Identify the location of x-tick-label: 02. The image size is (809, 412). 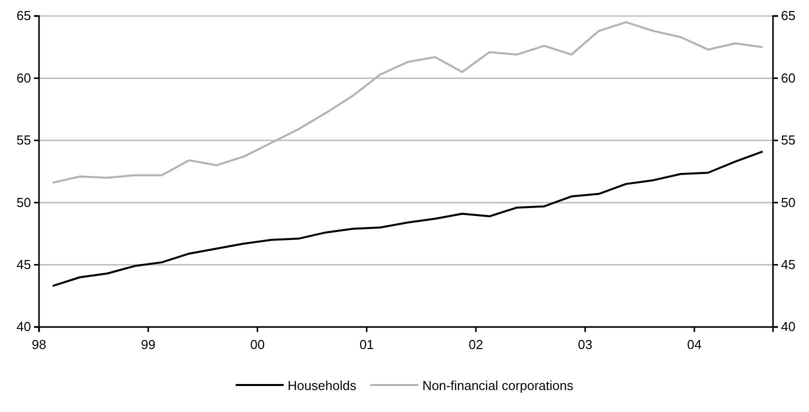
(476, 344).